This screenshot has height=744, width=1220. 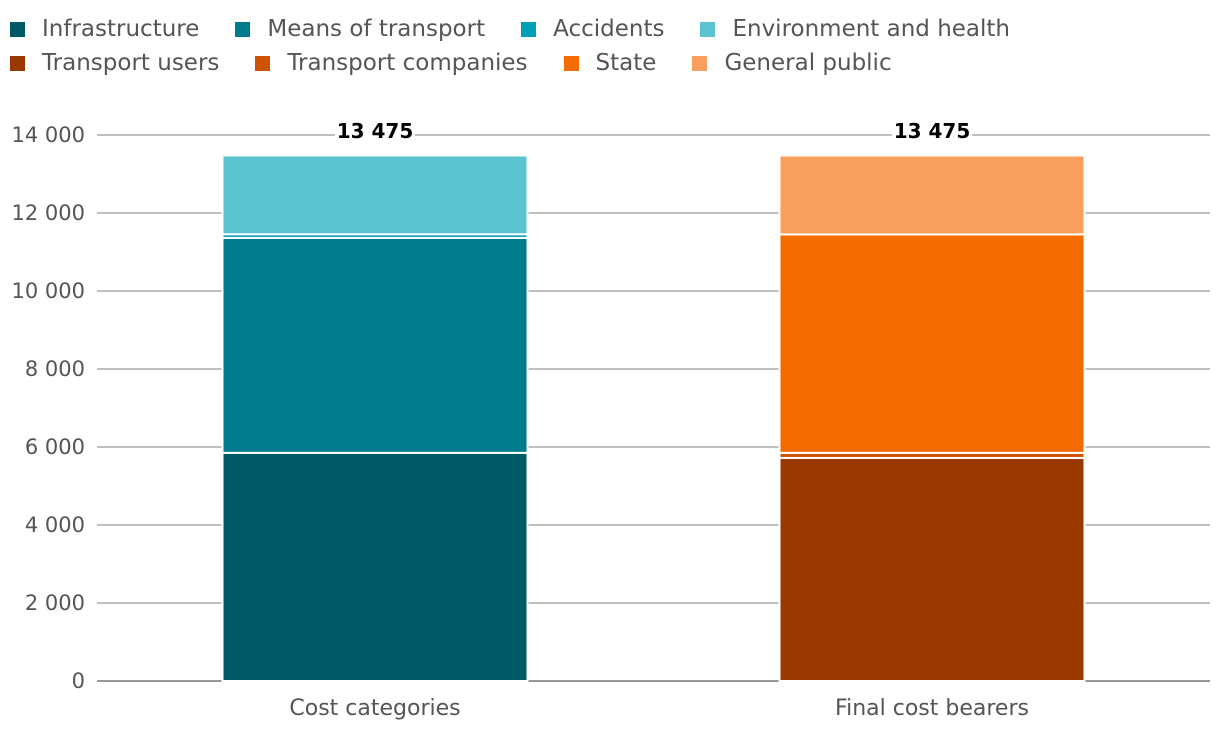 I want to click on bar-segment-general-public, so click(x=932, y=195).